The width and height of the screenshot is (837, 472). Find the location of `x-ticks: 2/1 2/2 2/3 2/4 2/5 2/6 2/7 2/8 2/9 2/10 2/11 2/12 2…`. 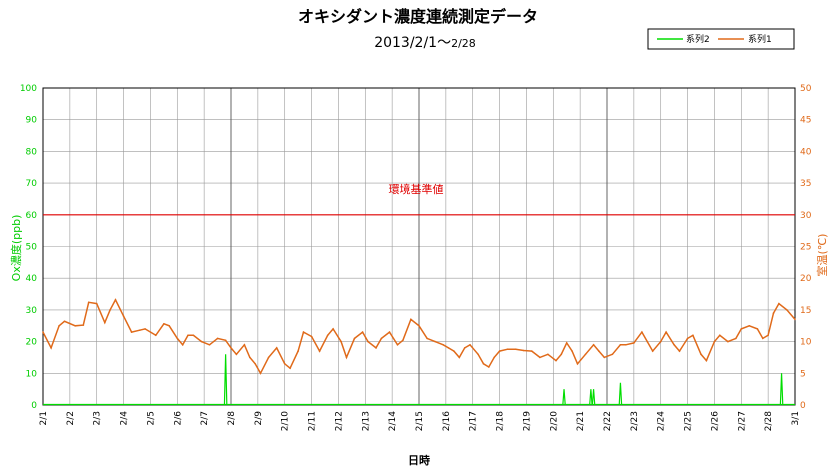

x-ticks: 2/1 2/2 2/3 2/4 2/5 2/6 2/7 2/8 2/9 2/10 2/11 2/12 2… is located at coordinates (420, 421).